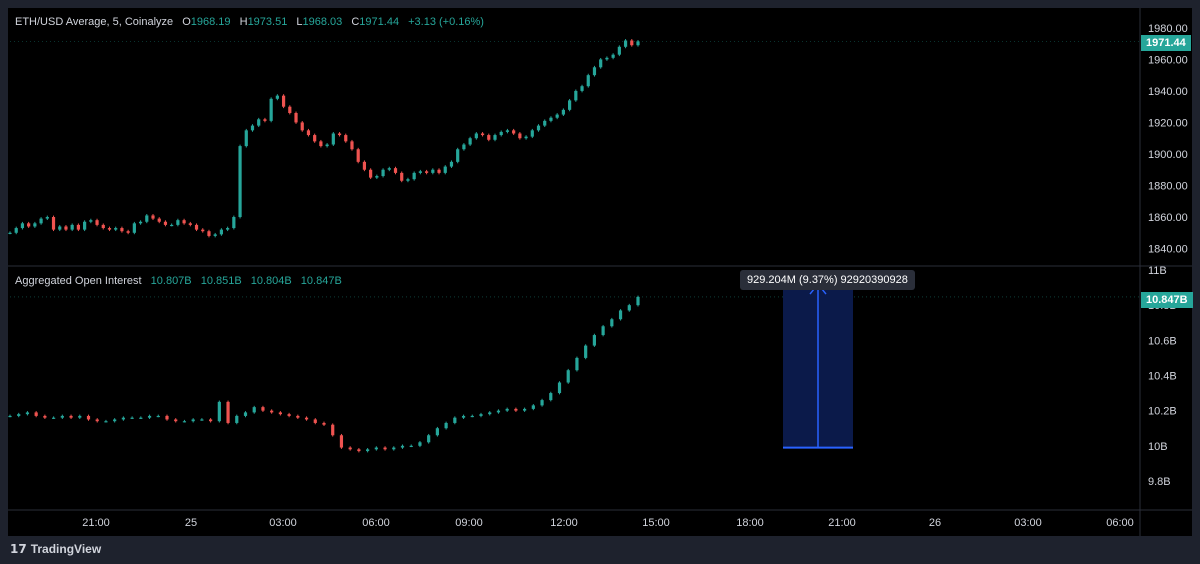  I want to click on oi-tick: 10.4B, so click(1162, 376).